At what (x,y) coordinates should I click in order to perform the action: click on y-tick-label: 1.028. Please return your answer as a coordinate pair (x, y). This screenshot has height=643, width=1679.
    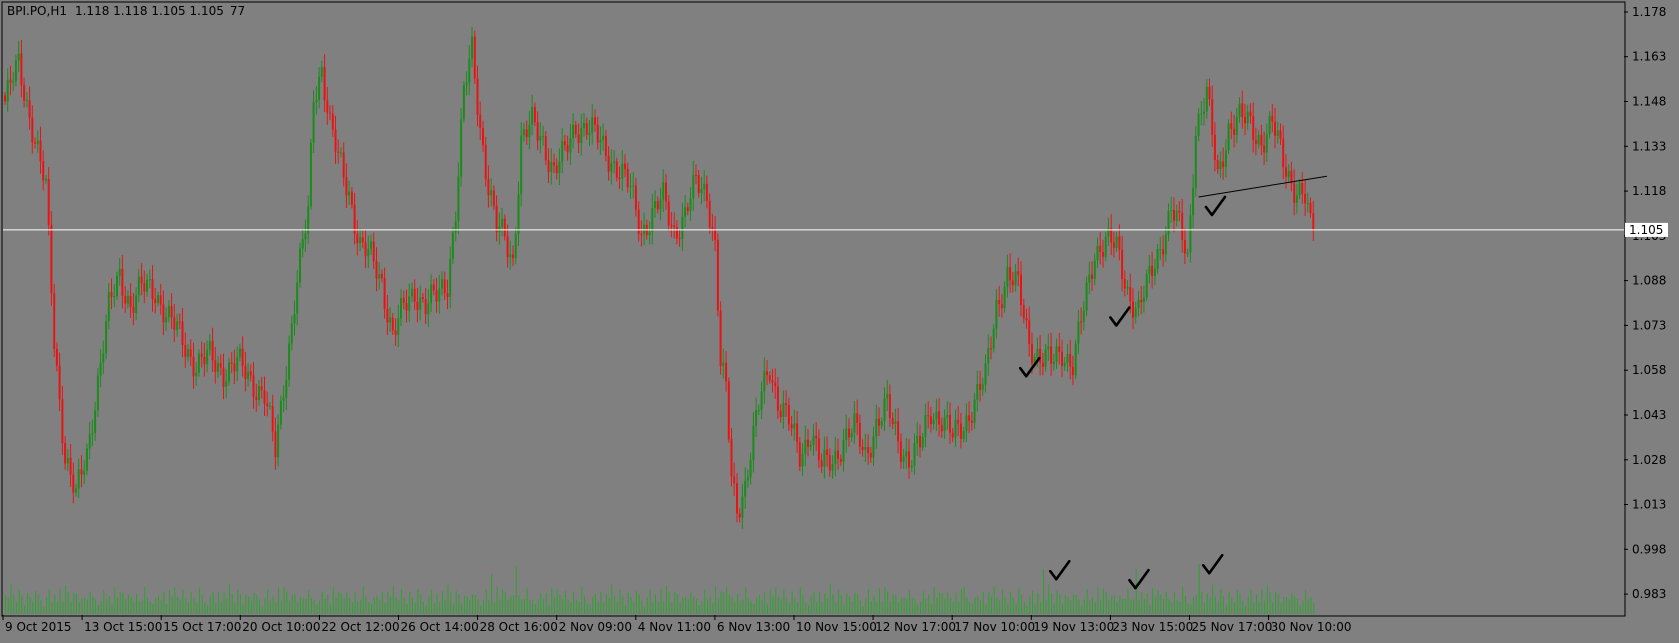
    Looking at the image, I should click on (1649, 460).